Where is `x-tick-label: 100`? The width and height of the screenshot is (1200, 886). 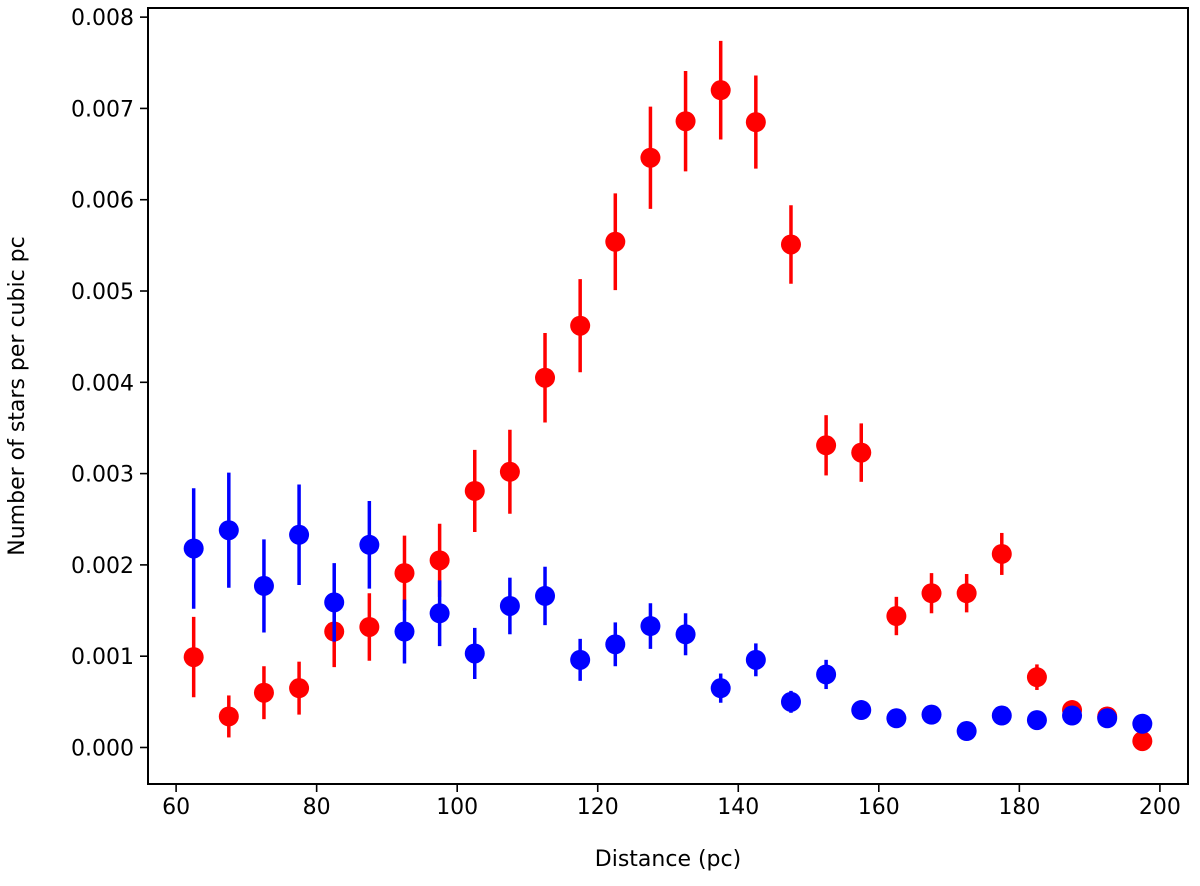 x-tick-label: 100 is located at coordinates (457, 807).